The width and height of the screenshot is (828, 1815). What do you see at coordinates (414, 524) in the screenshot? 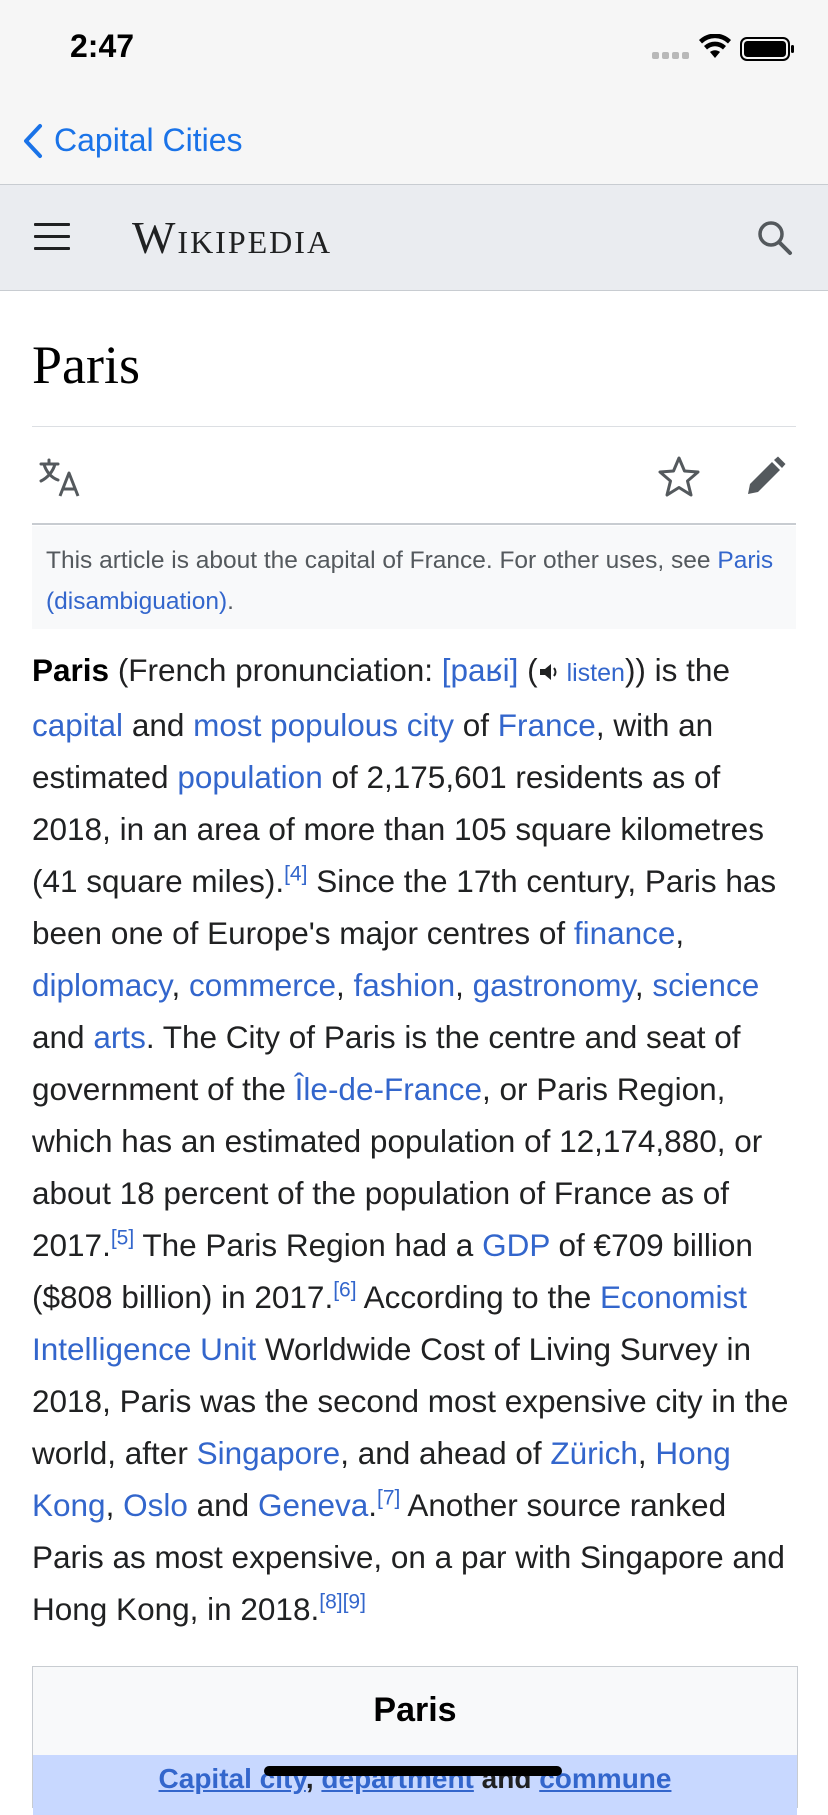
I see `tools-divider` at bounding box center [414, 524].